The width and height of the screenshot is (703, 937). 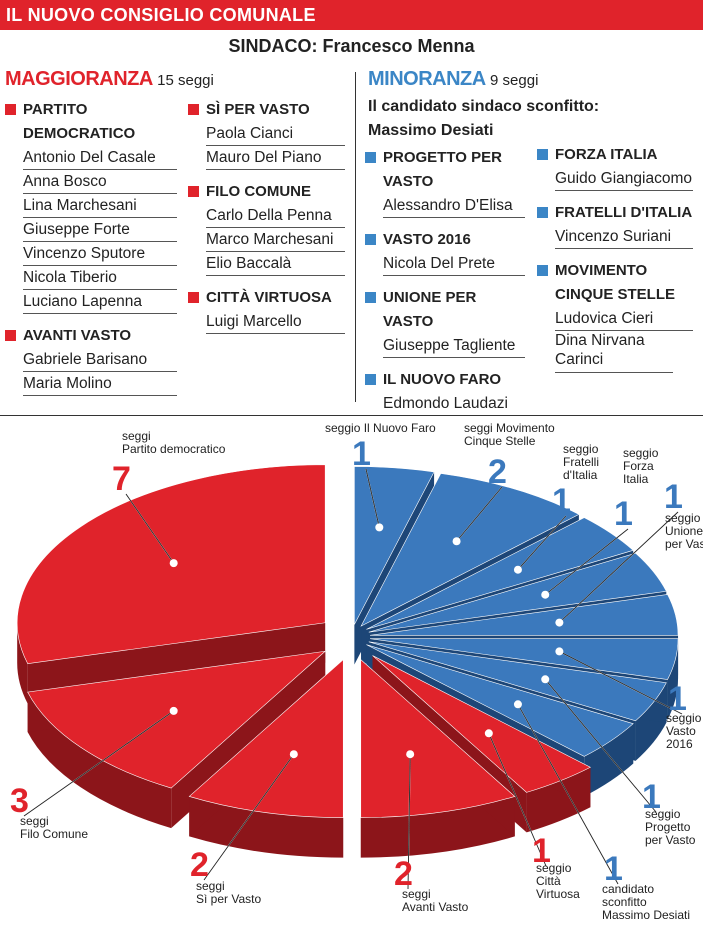 I want to click on member-list: Alessandro D'Elisa, so click(x=454, y=206).